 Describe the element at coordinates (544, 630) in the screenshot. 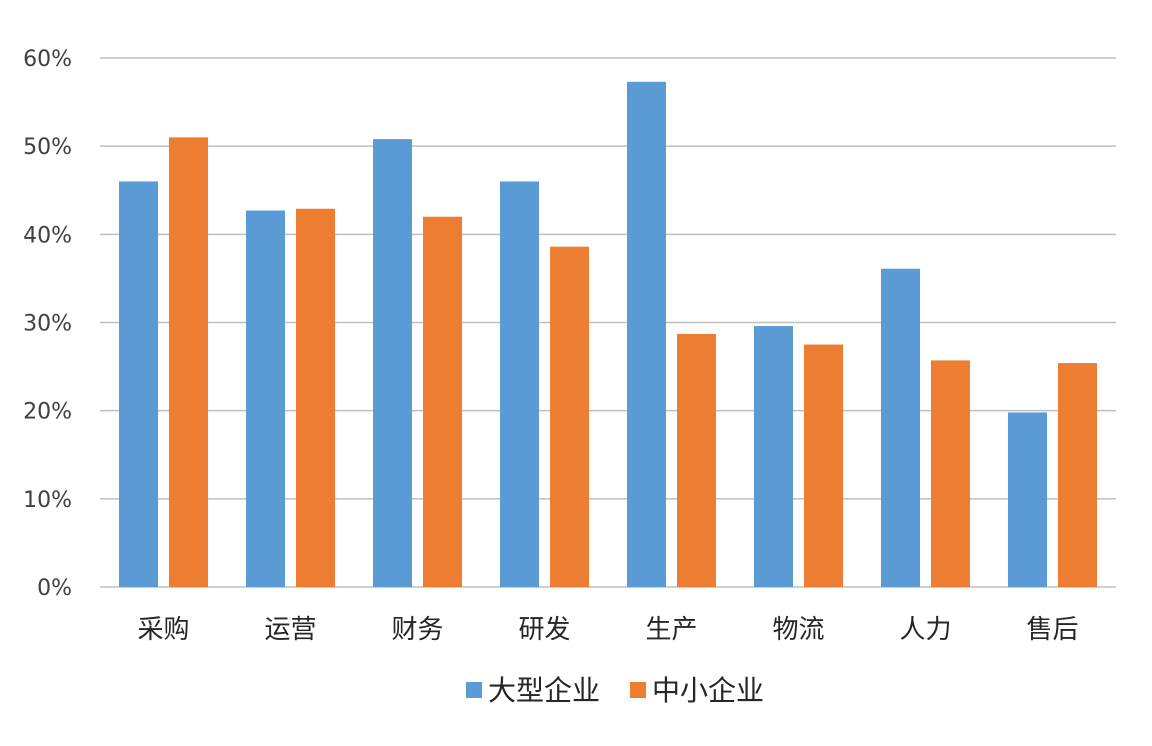

I see `x-tick-label: 研发` at that location.